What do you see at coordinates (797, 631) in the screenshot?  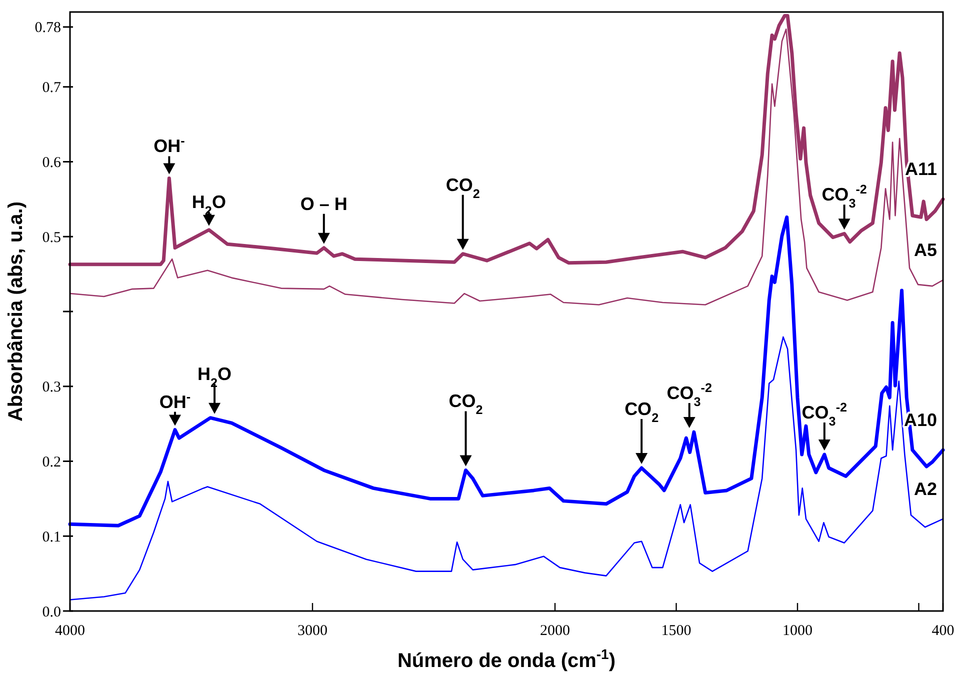 I see `x-tick-label: 1000` at bounding box center [797, 631].